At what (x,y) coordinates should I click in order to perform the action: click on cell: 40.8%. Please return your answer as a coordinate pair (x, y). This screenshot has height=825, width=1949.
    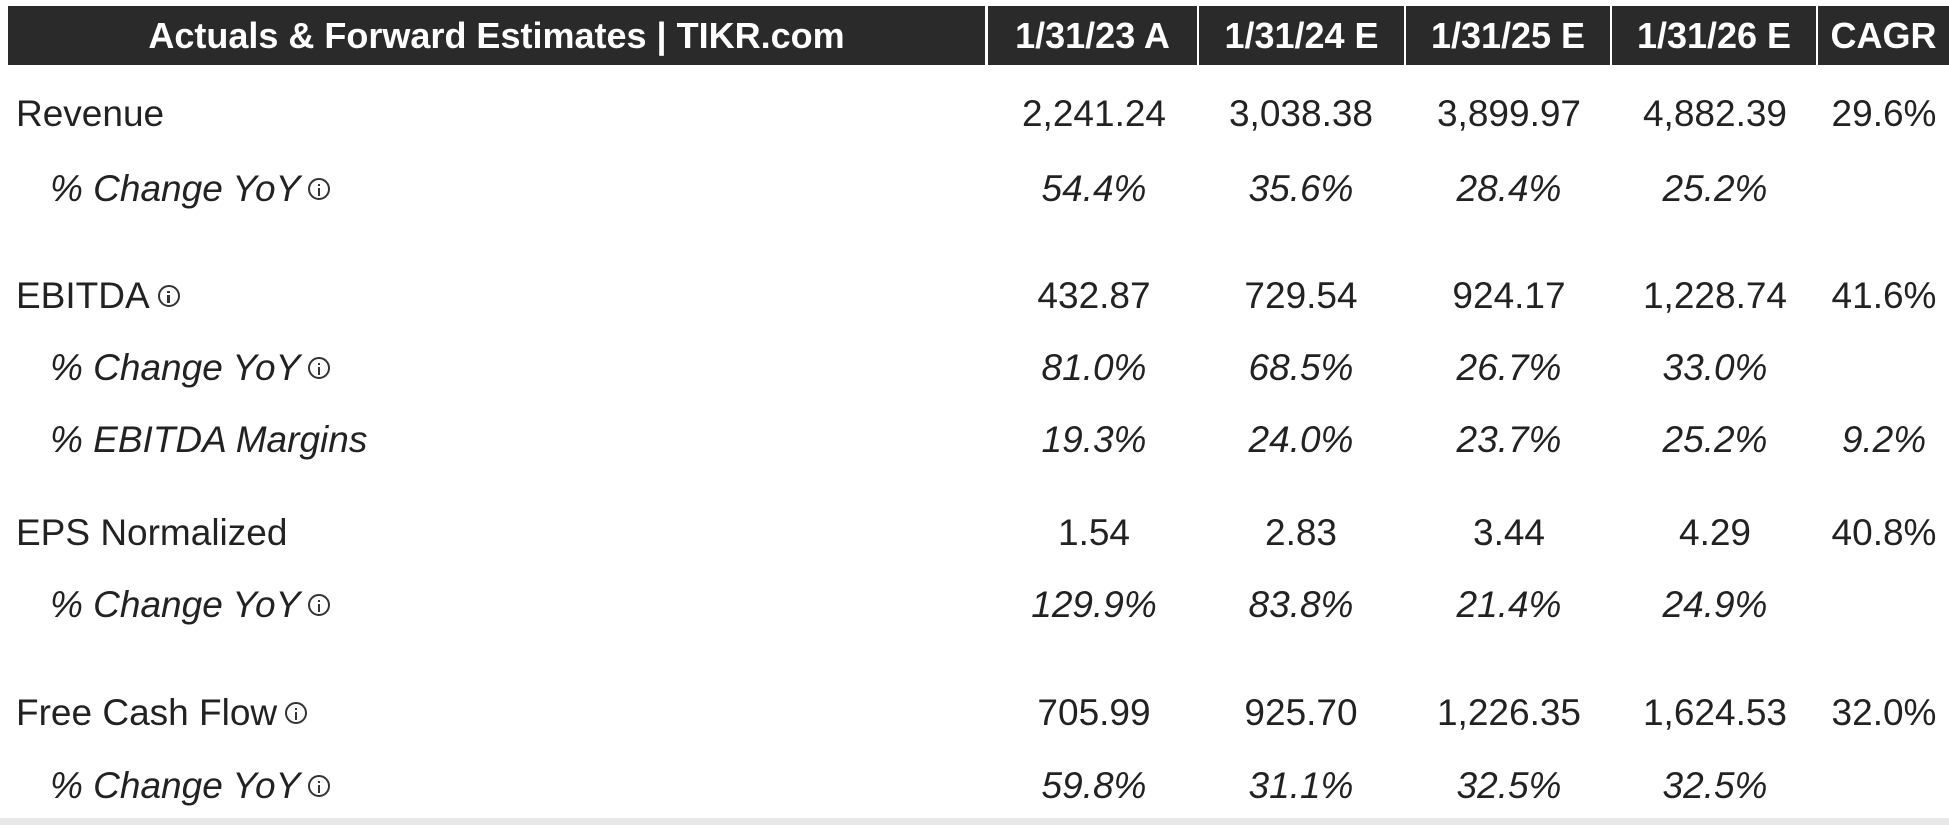
    Looking at the image, I should click on (1884, 532).